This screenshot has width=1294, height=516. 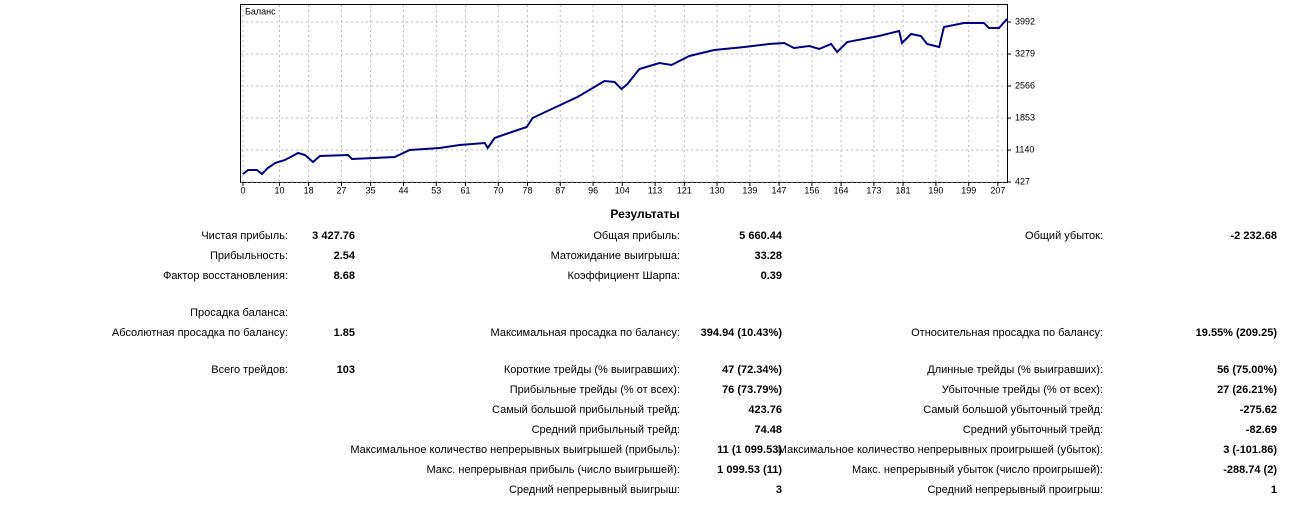 I want to click on y-tick-label: 2566, so click(x=1025, y=85).